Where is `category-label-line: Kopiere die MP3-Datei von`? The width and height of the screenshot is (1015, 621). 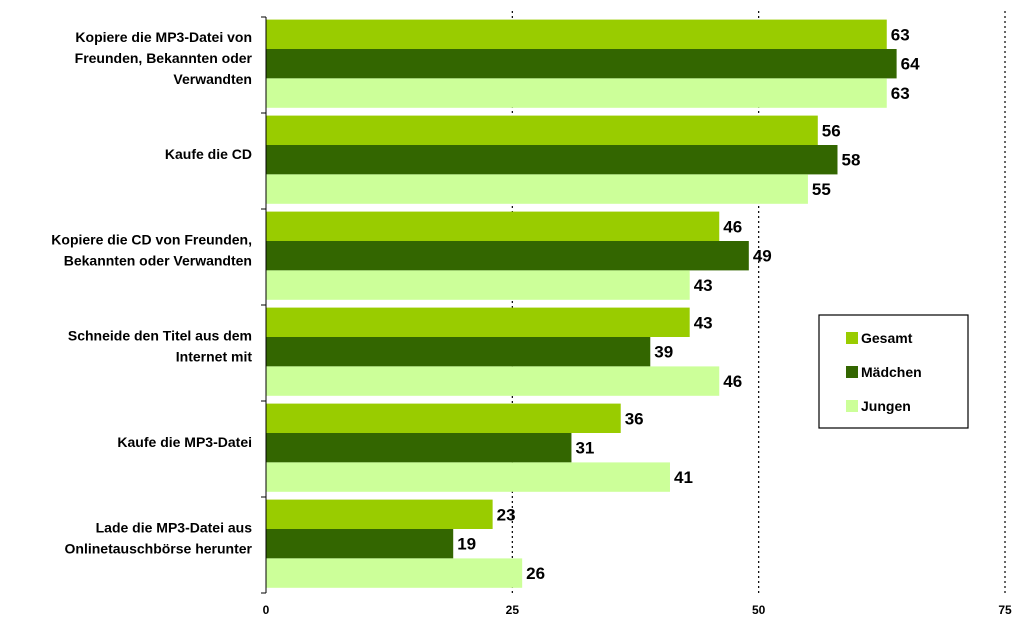 category-label-line: Kopiere die MP3-Datei von is located at coordinates (163, 37).